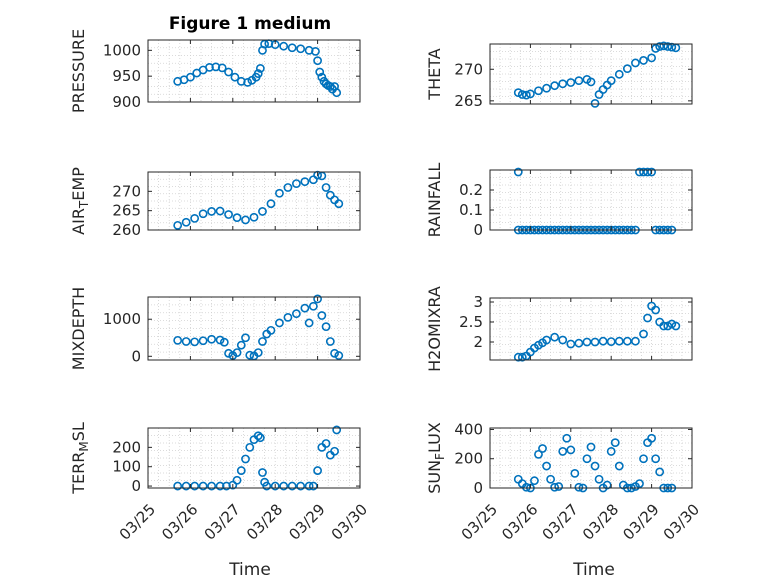 The height and width of the screenshot is (583, 778). Describe the element at coordinates (436, 458) in the screenshot. I see `y-axis-label: SUNFLUX` at that location.